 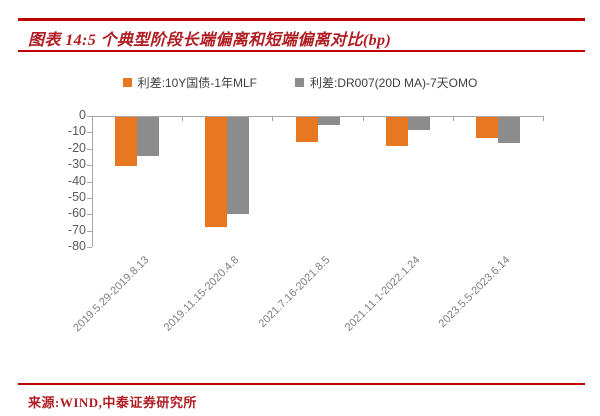 What do you see at coordinates (76, 180) in the screenshot?
I see `y-axis-label: -40` at bounding box center [76, 180].